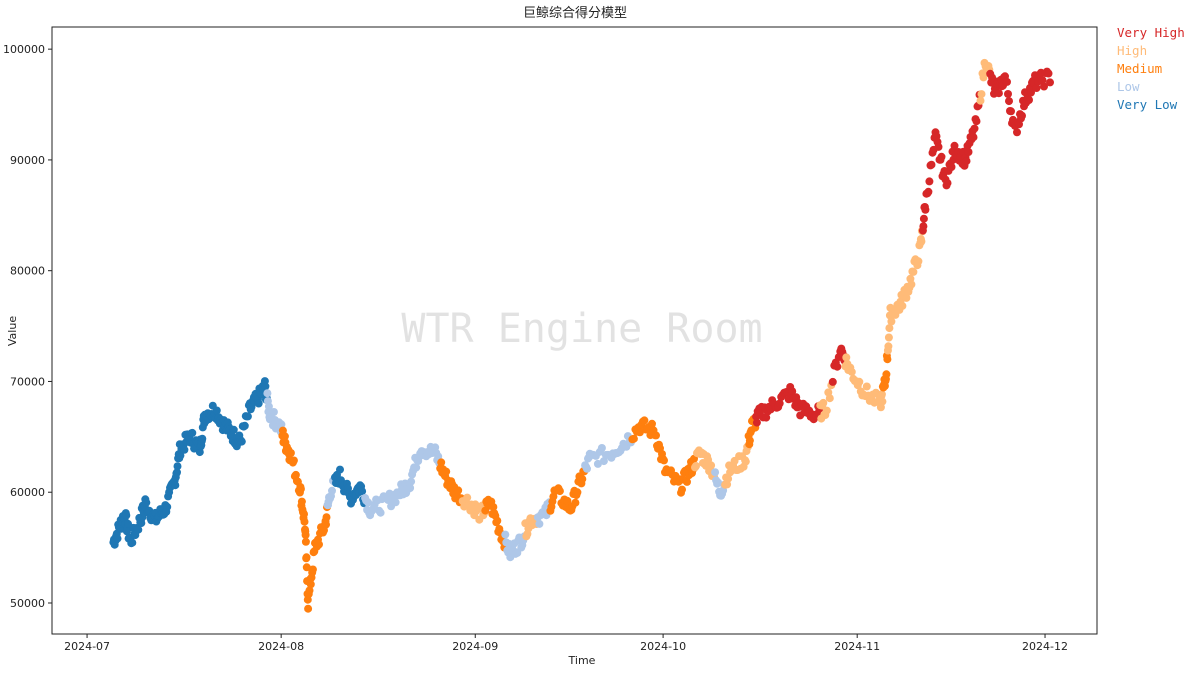  Describe the element at coordinates (1139, 68) in the screenshot. I see `legend-item: Medium` at that location.